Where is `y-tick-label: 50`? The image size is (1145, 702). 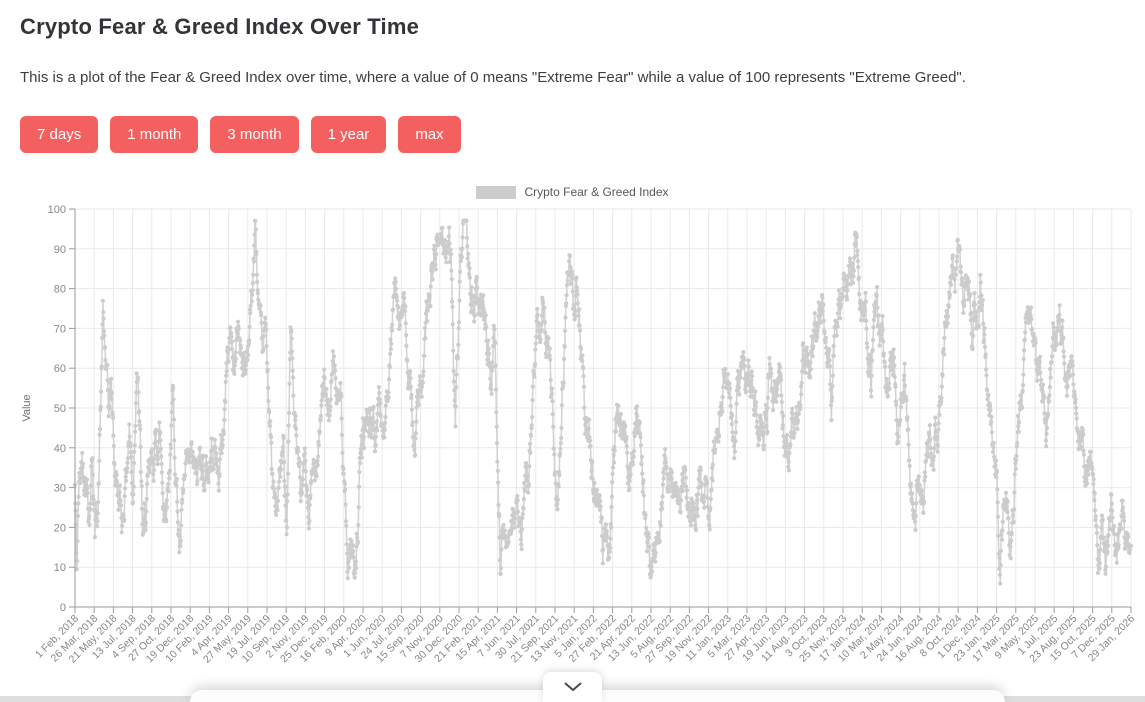 y-tick-label: 50 is located at coordinates (60, 409).